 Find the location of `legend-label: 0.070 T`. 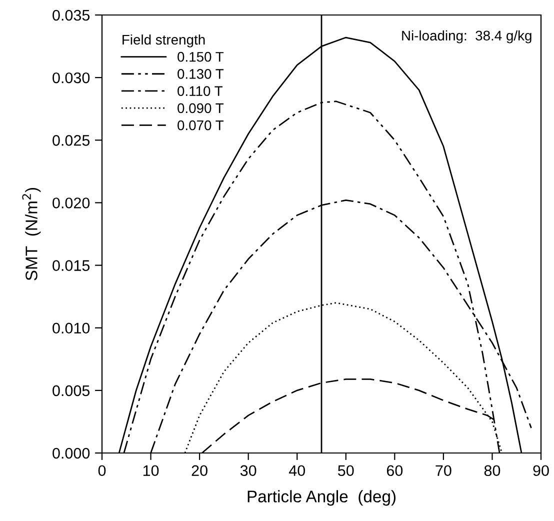

legend-label: 0.070 T is located at coordinates (201, 125).